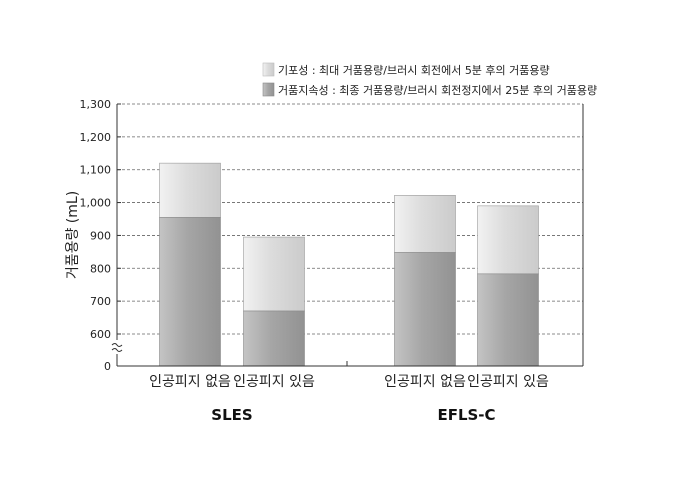  I want to click on y-tick-label: 800, so click(100, 268).